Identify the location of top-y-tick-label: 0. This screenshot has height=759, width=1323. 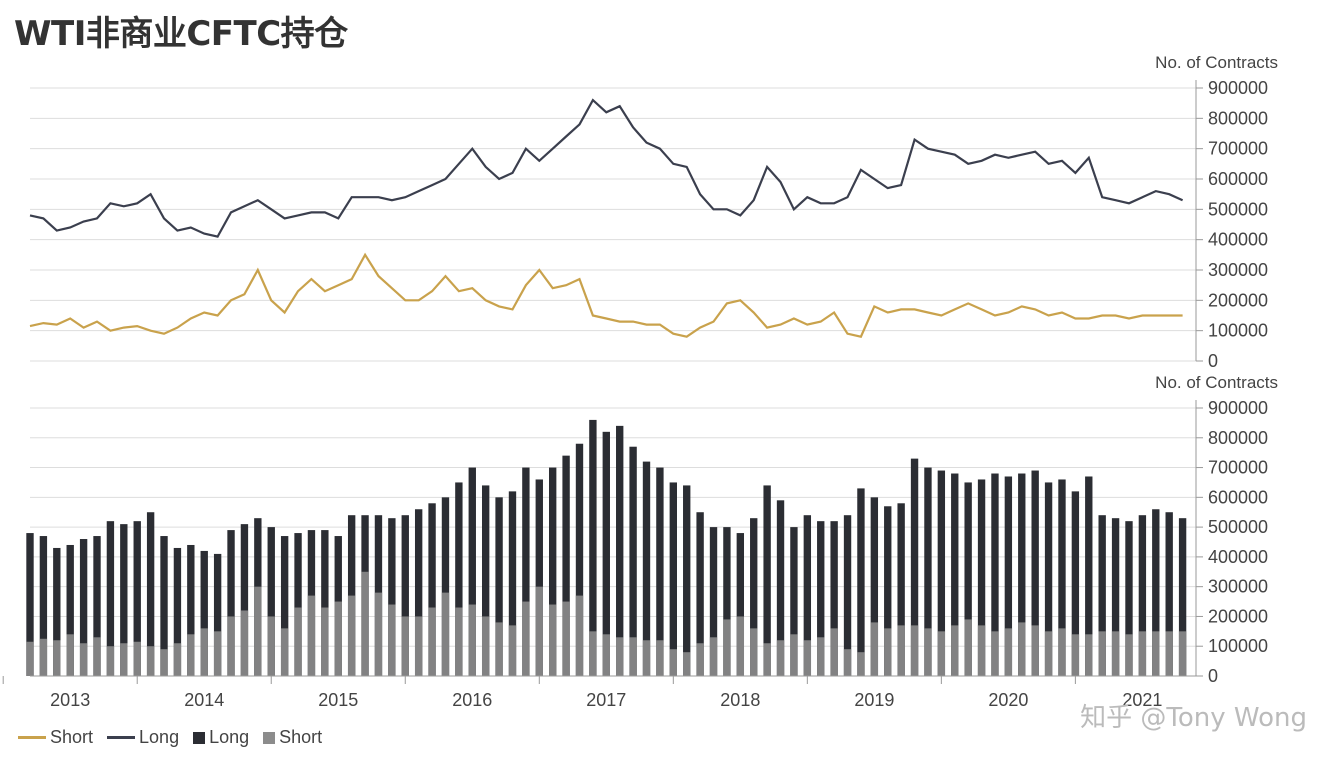
(1213, 361).